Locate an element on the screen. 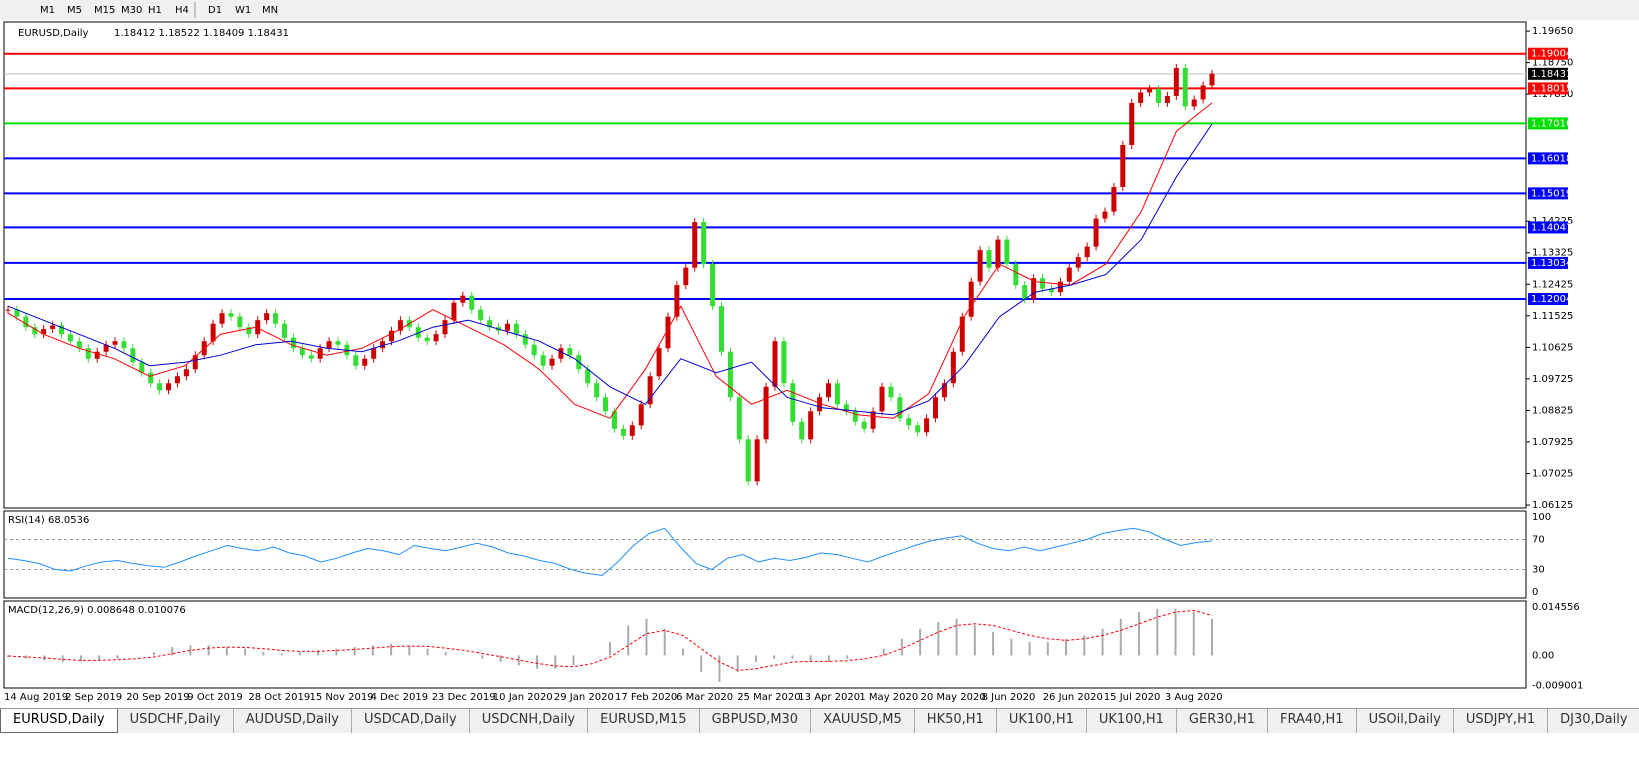 The width and height of the screenshot is (1639, 766). chart-tab: HK50,H1 is located at coordinates (956, 721).